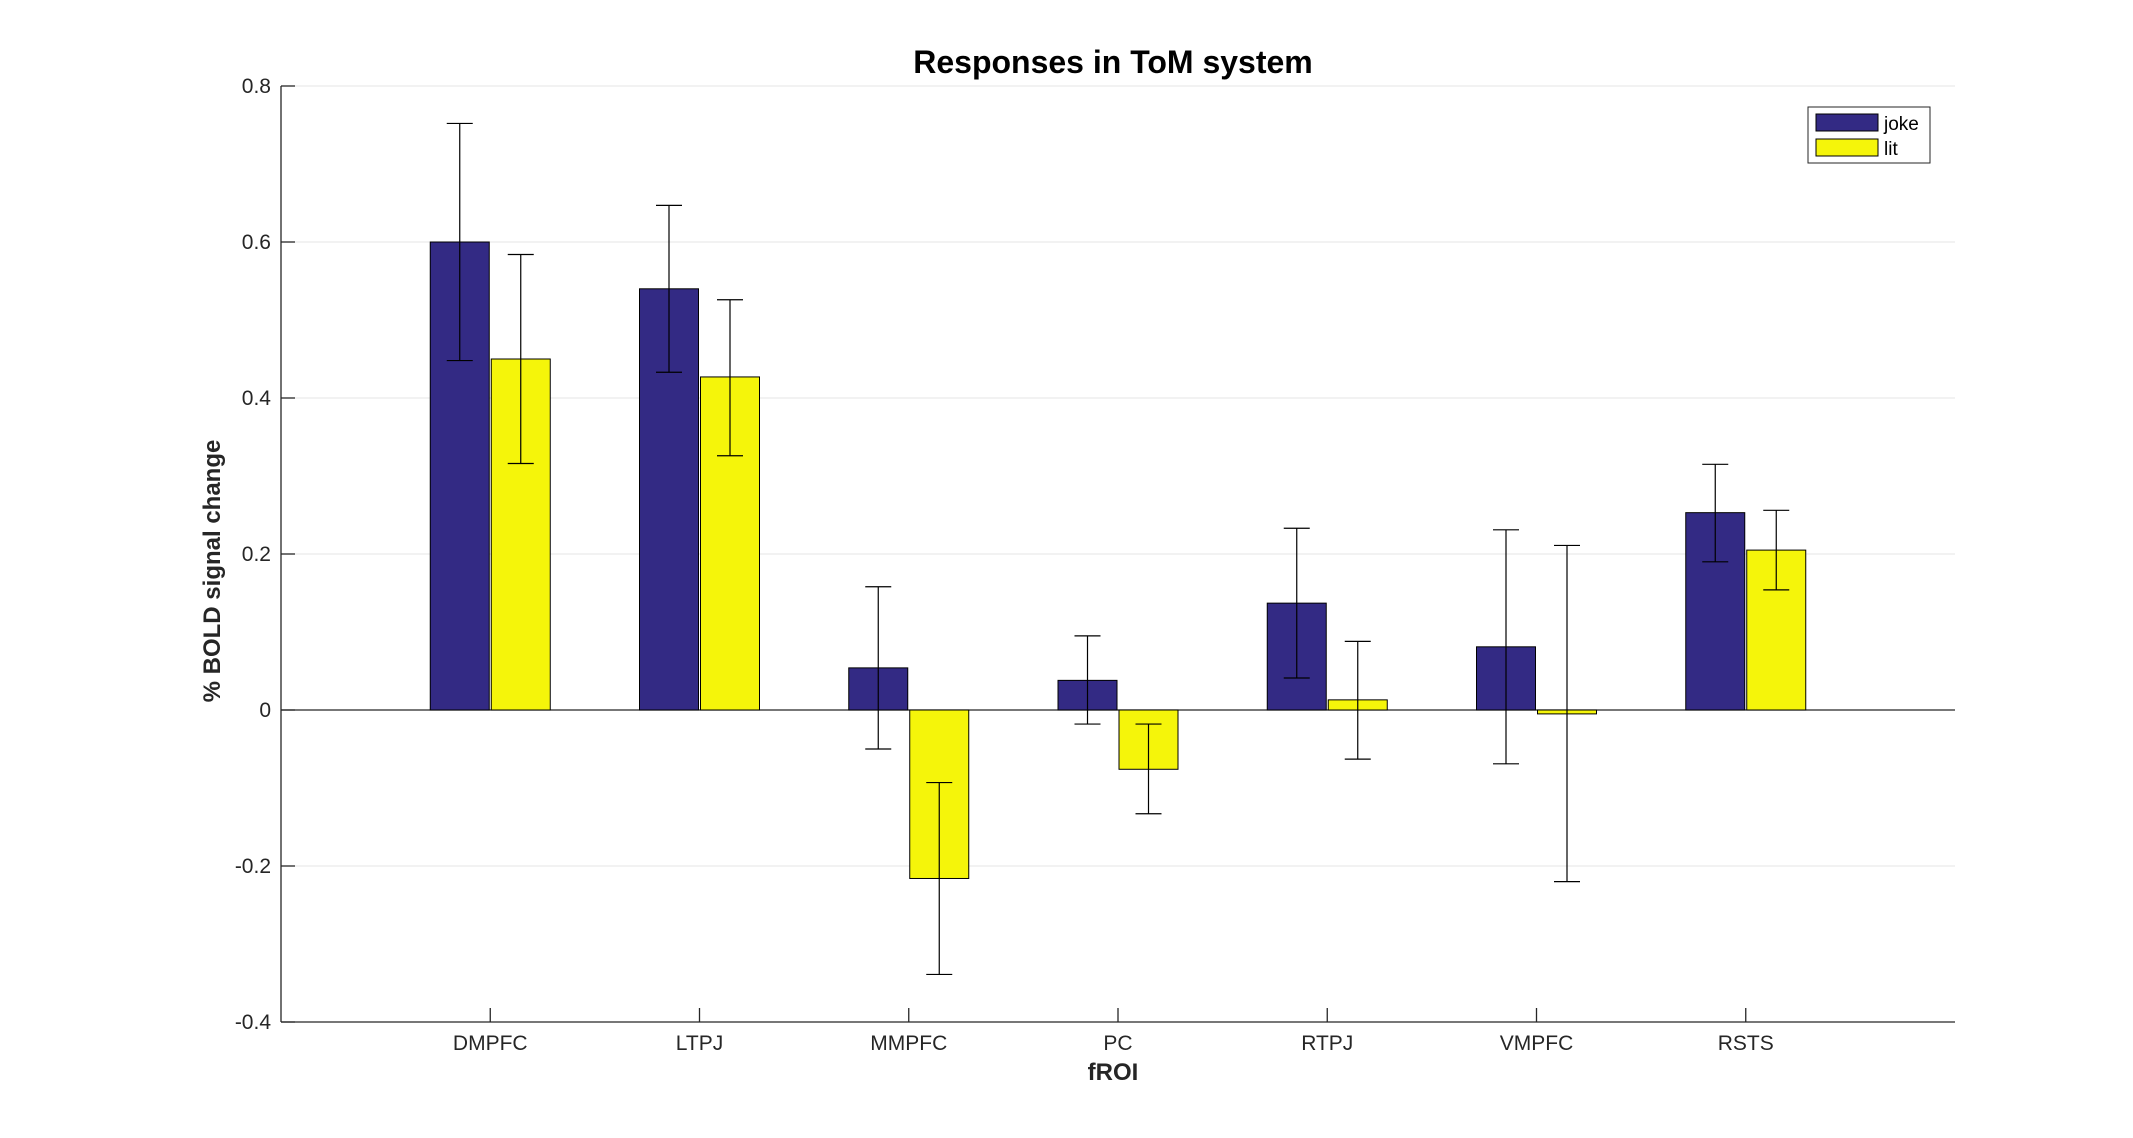 Image resolution: width=2133 pixels, height=1138 pixels. I want to click on chart-title: Responses in ToM system, so click(1113, 62).